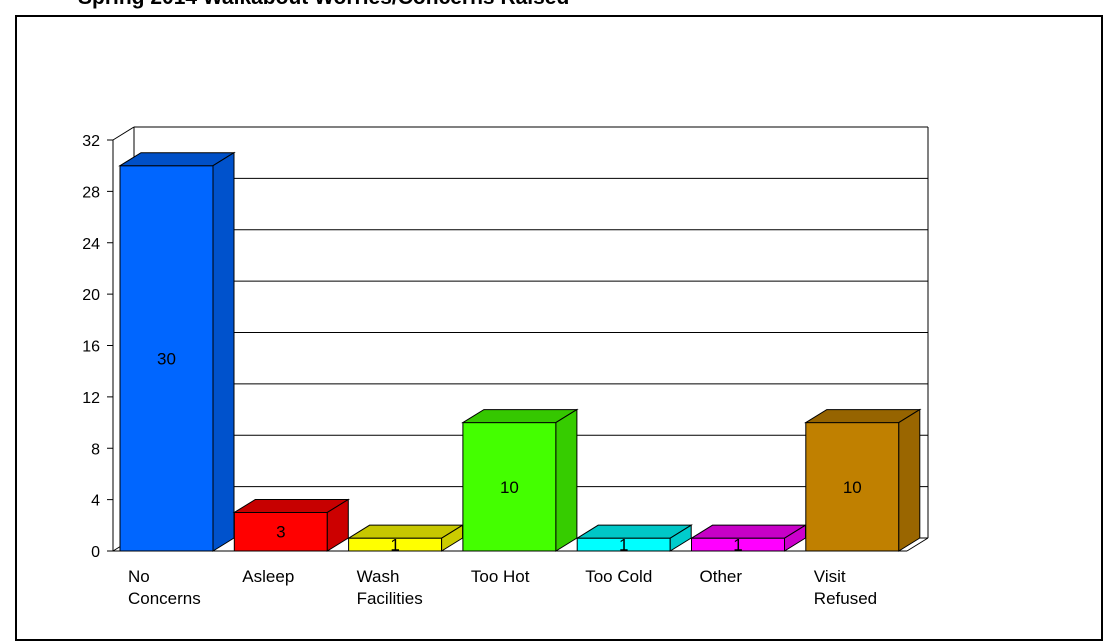  Describe the element at coordinates (845, 587) in the screenshot. I see `category-label: Visit Refused` at that location.